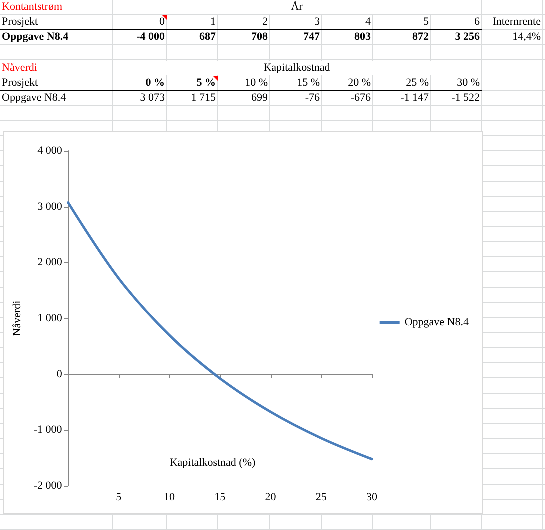 This screenshot has height=530, width=545. Describe the element at coordinates (244, 22) in the screenshot. I see `text: 2` at that location.